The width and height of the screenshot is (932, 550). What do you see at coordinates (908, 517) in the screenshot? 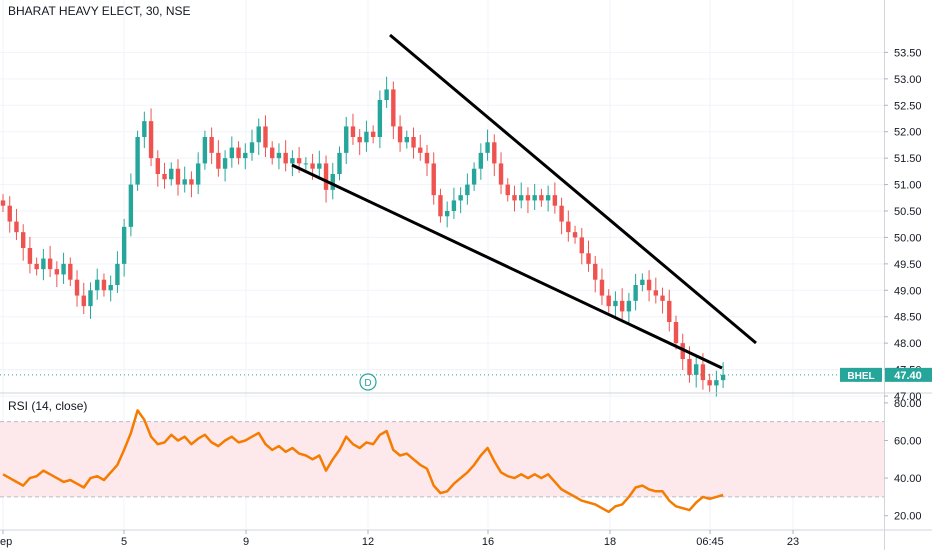
I see `rsi-tick-label: 20.00` at bounding box center [908, 517].